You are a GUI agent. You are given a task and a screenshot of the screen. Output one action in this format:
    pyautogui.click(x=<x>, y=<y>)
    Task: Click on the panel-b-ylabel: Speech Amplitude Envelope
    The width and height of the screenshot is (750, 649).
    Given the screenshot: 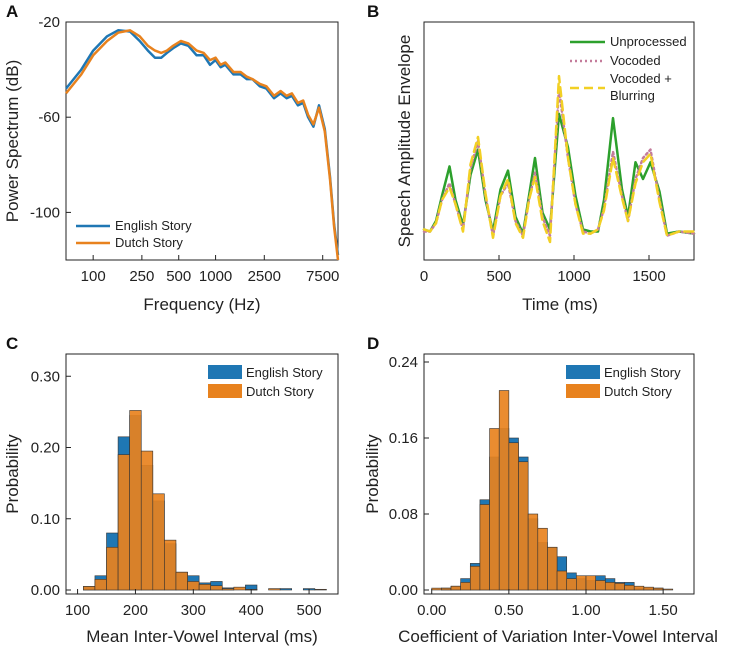 What is the action you would take?
    pyautogui.click(x=404, y=141)
    